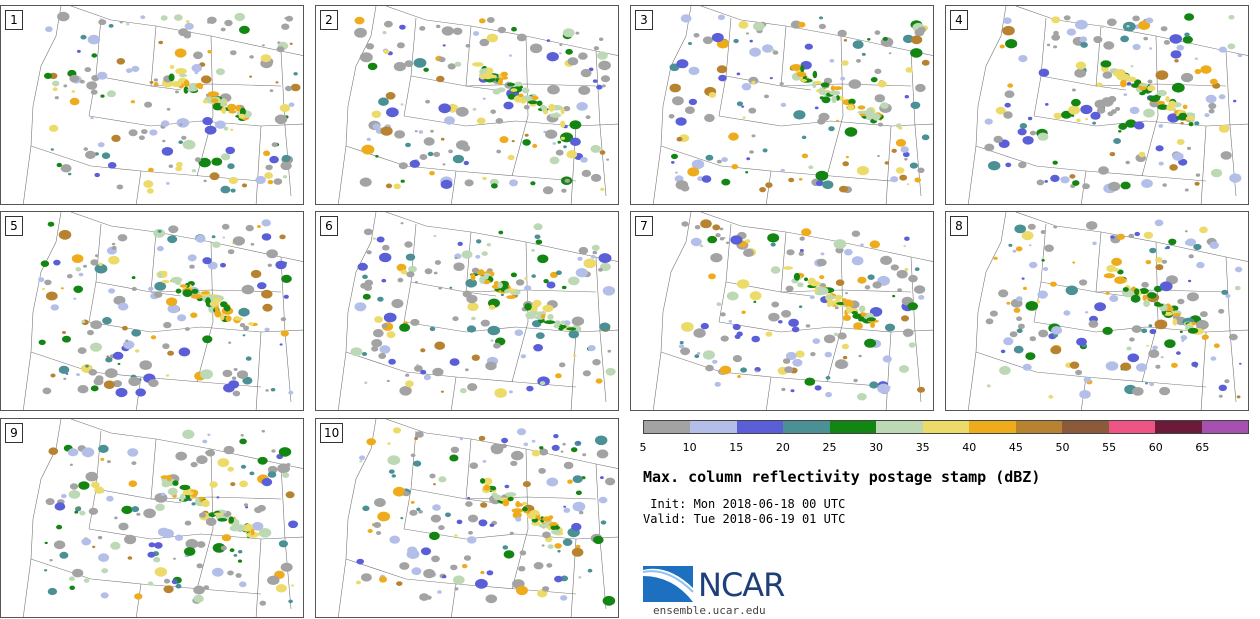 The image size is (1260, 619). I want to click on panel-label: 10, so click(332, 433).